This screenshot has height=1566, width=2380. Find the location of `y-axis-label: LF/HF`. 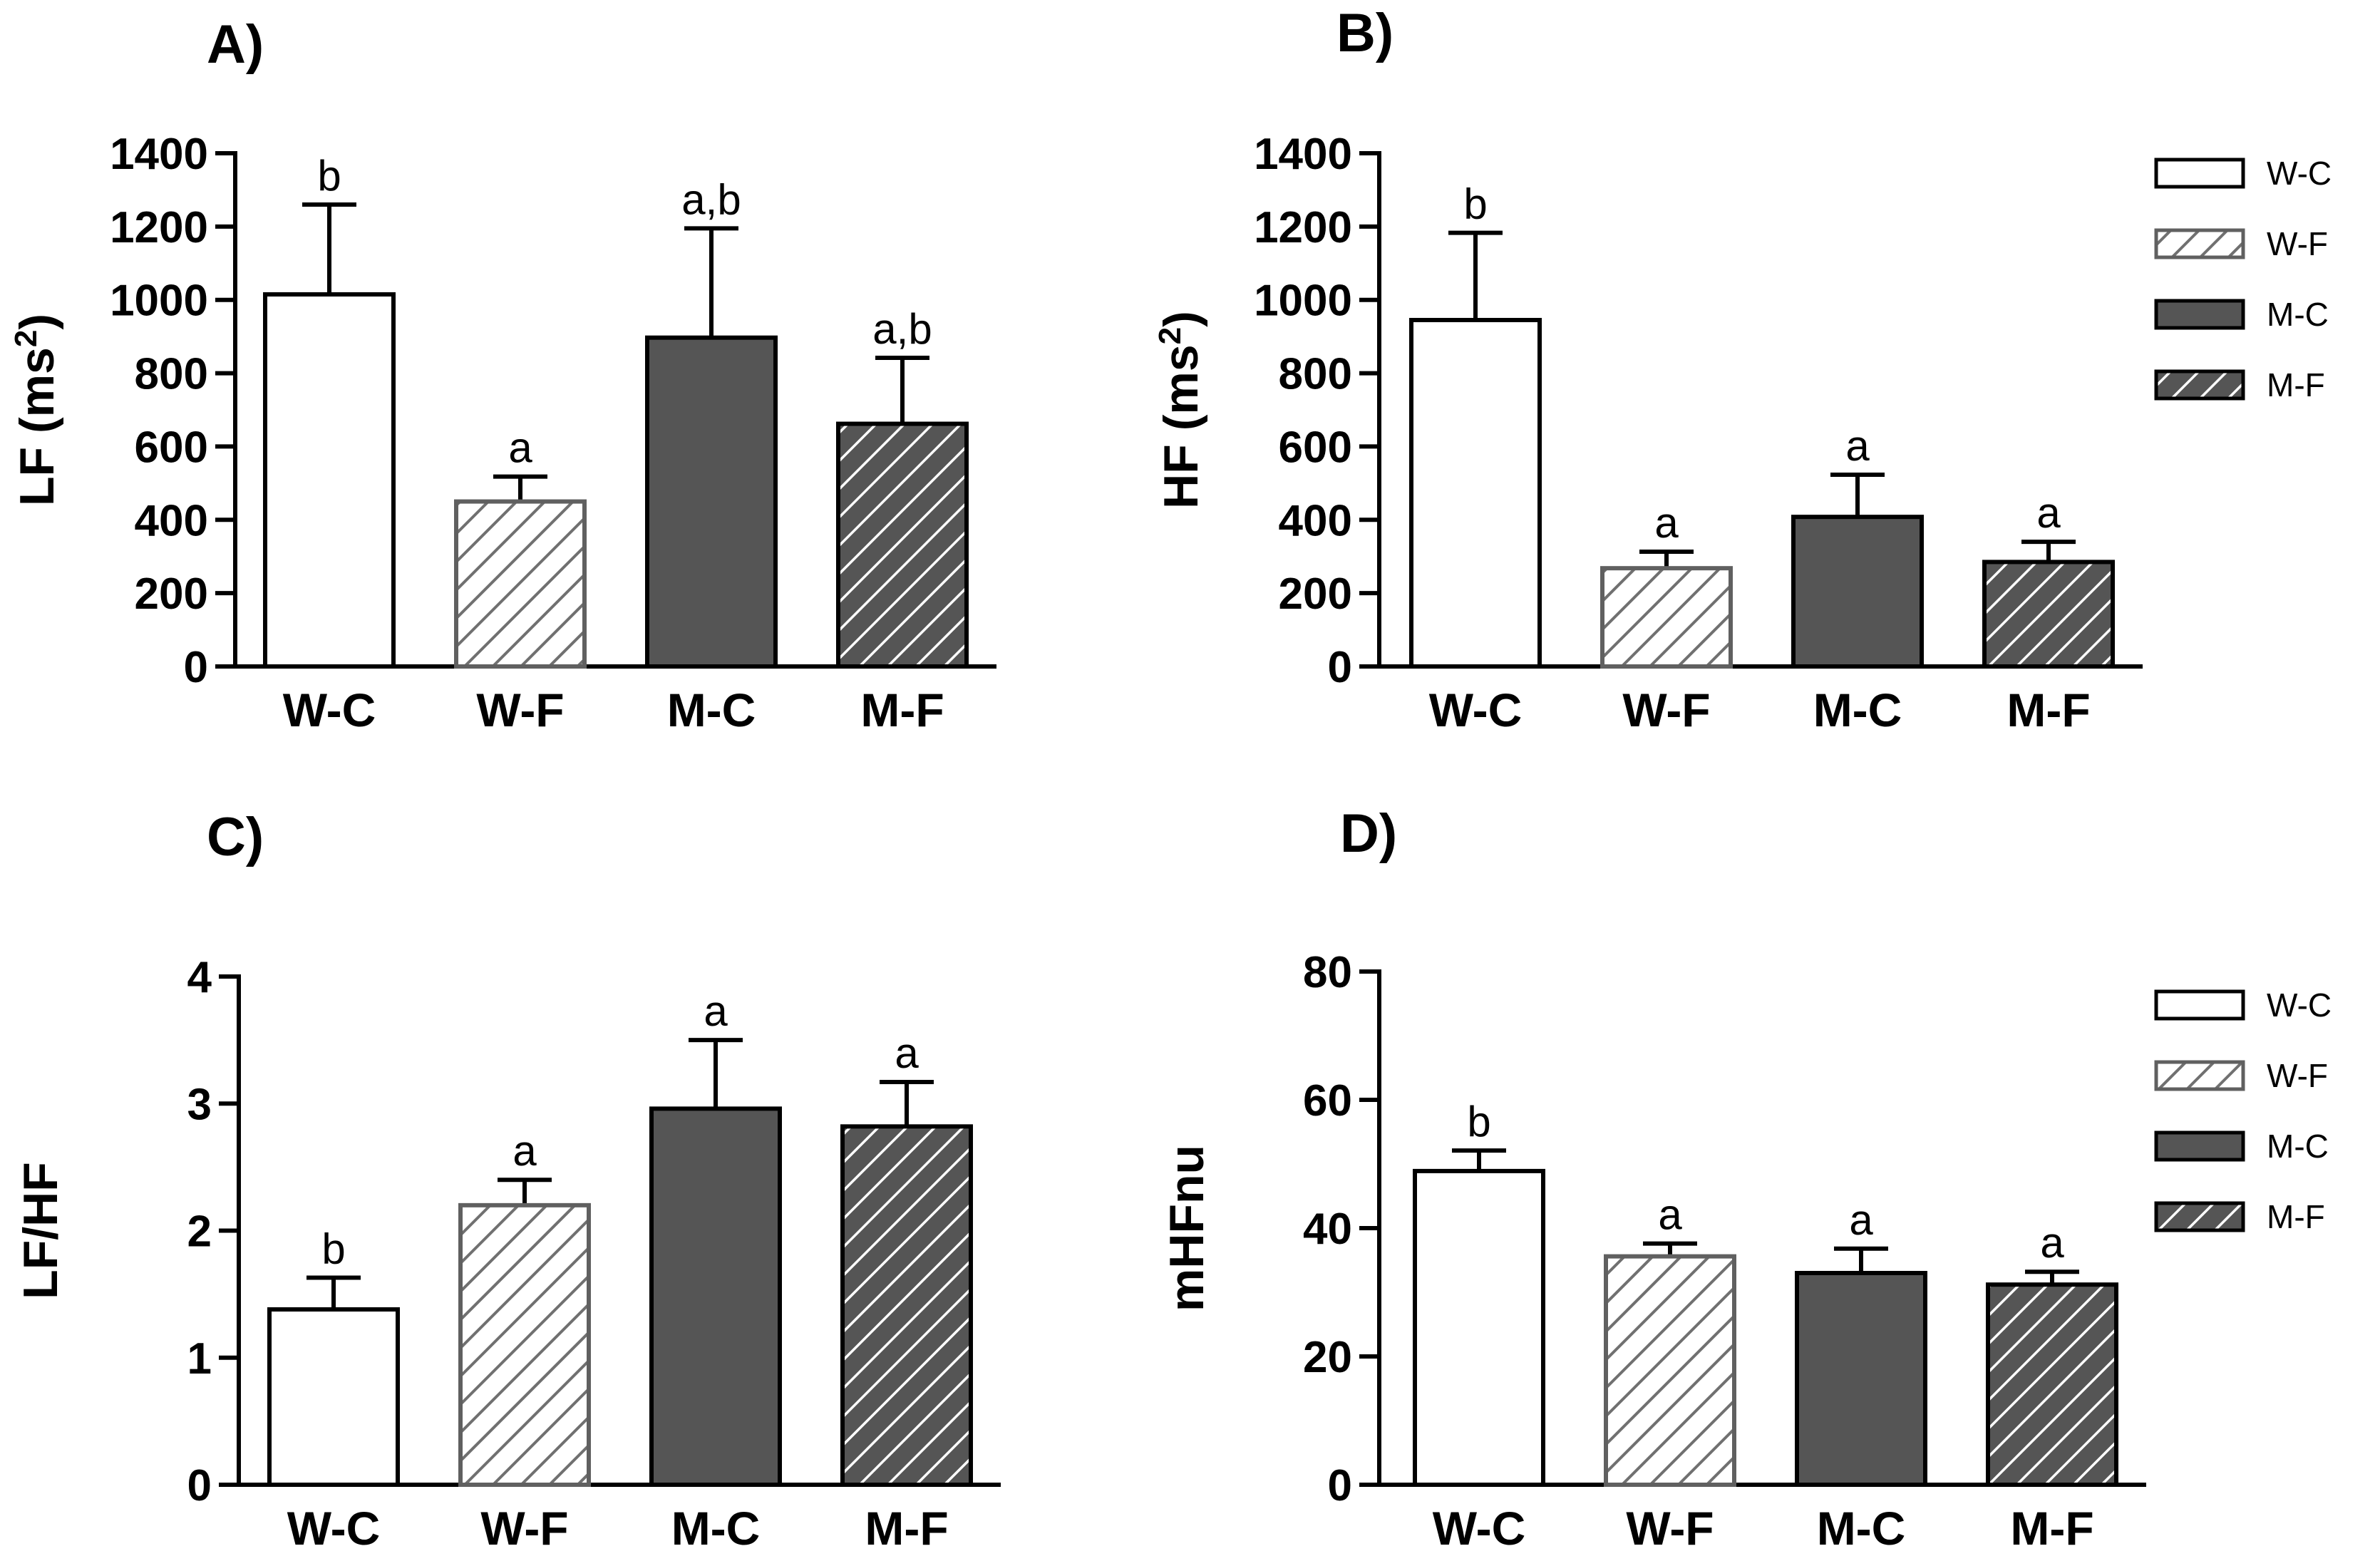

y-axis-label: LF/HF is located at coordinates (41, 1230).